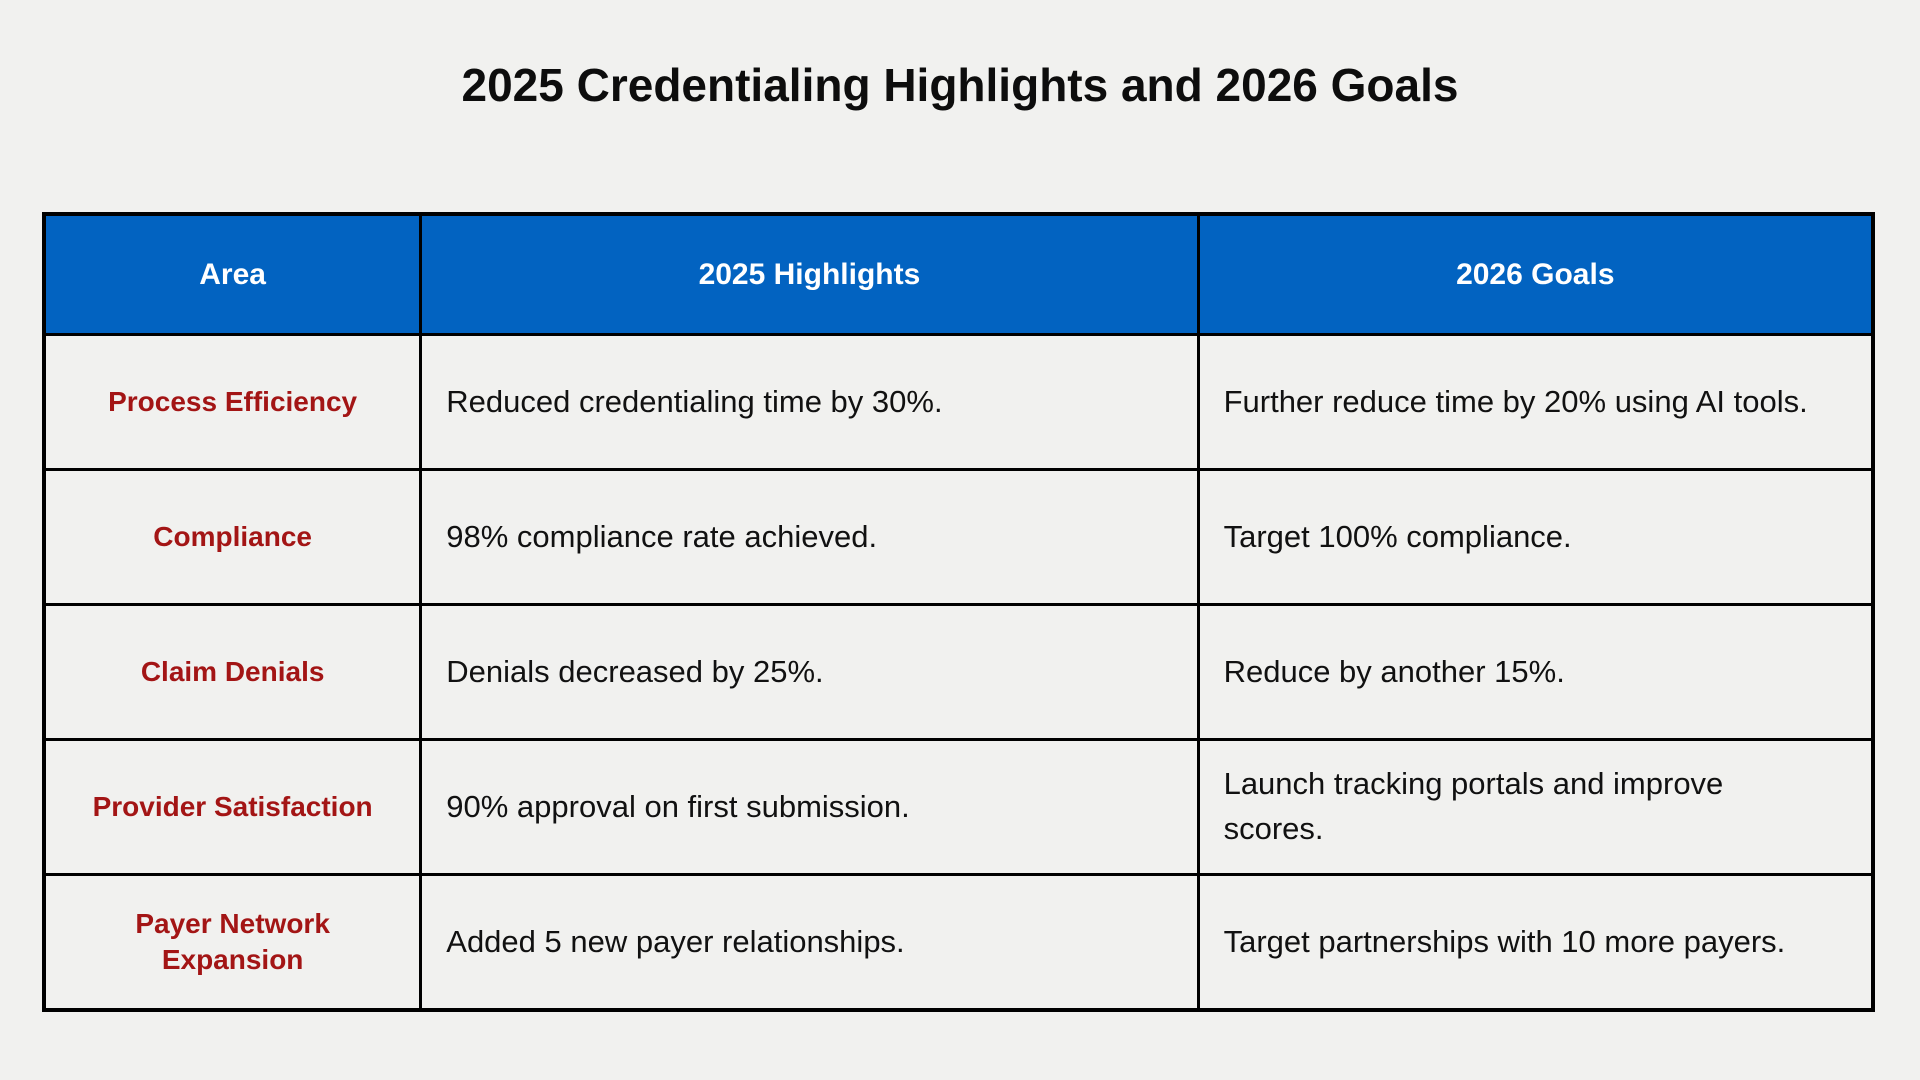  Describe the element at coordinates (1535, 537) in the screenshot. I see `goals-cell: Target 100% compliance.` at that location.